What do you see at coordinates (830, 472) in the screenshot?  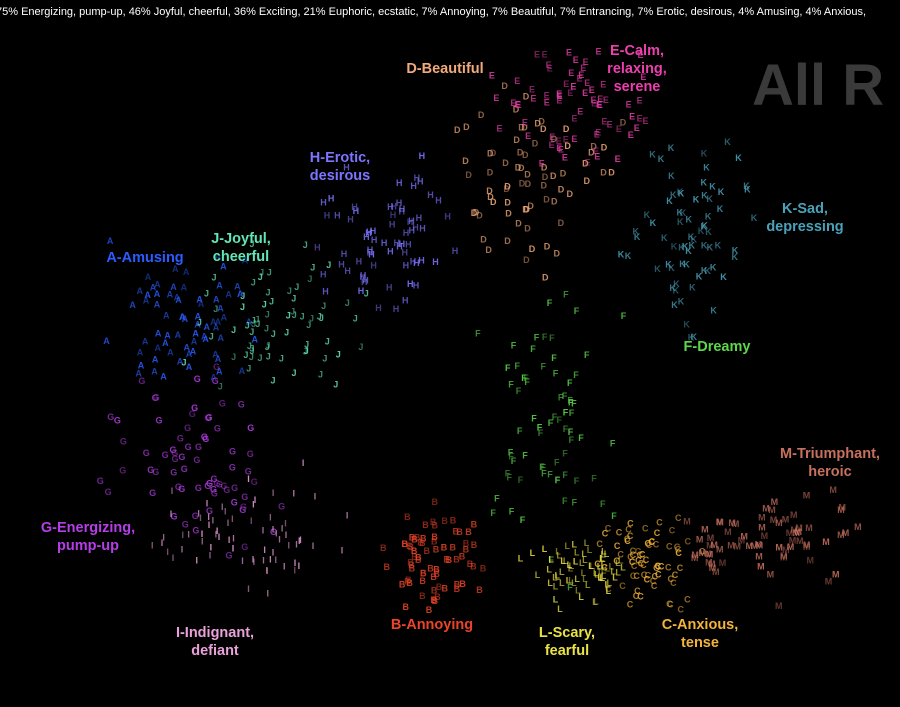 I see `cluster-label: heroic` at bounding box center [830, 472].